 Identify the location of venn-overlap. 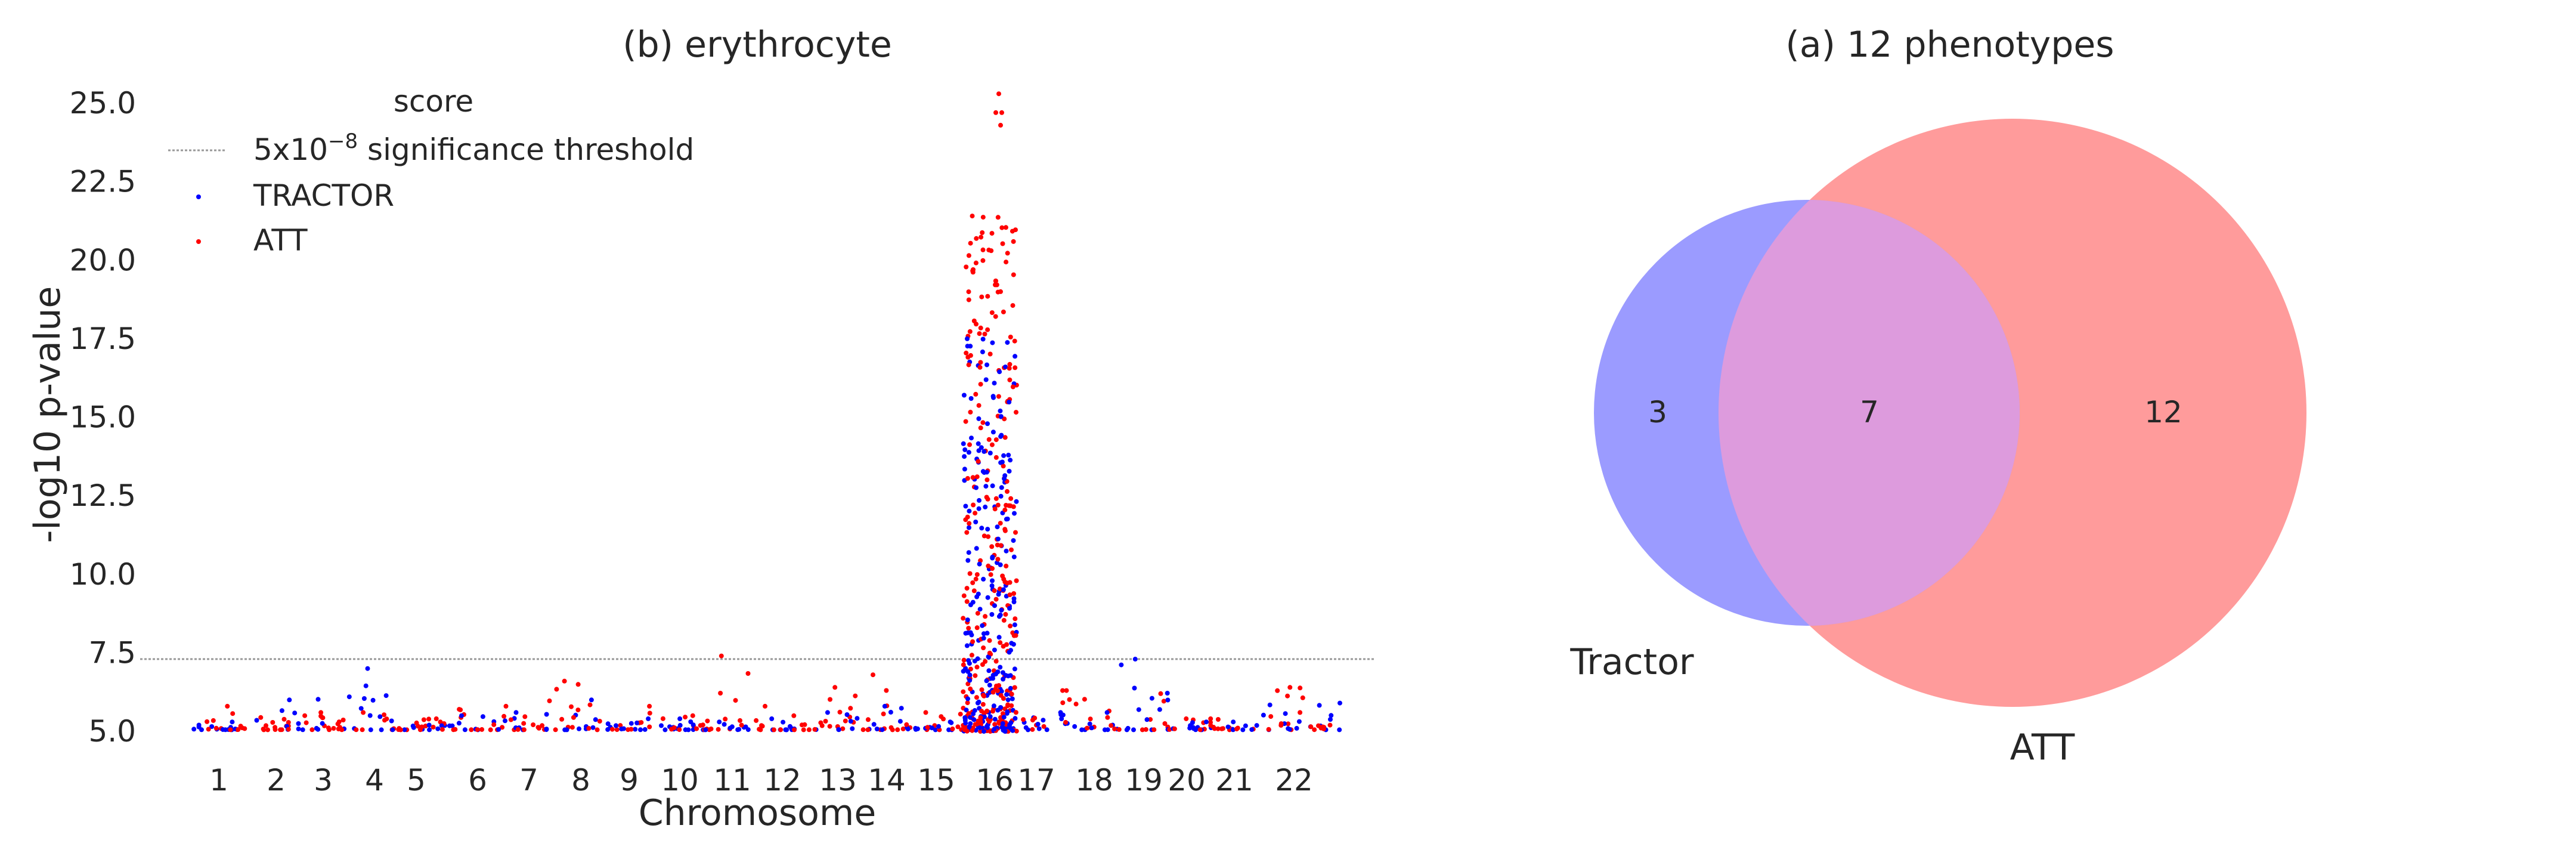
(1870, 413).